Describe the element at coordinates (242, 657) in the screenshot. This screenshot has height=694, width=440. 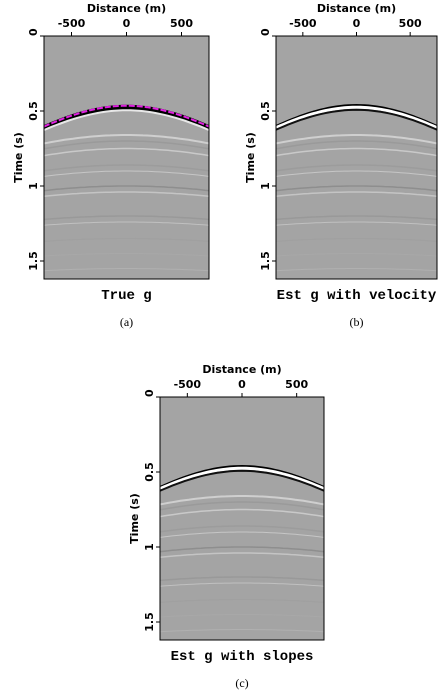
I see `panel-title: Est g with slopes` at that location.